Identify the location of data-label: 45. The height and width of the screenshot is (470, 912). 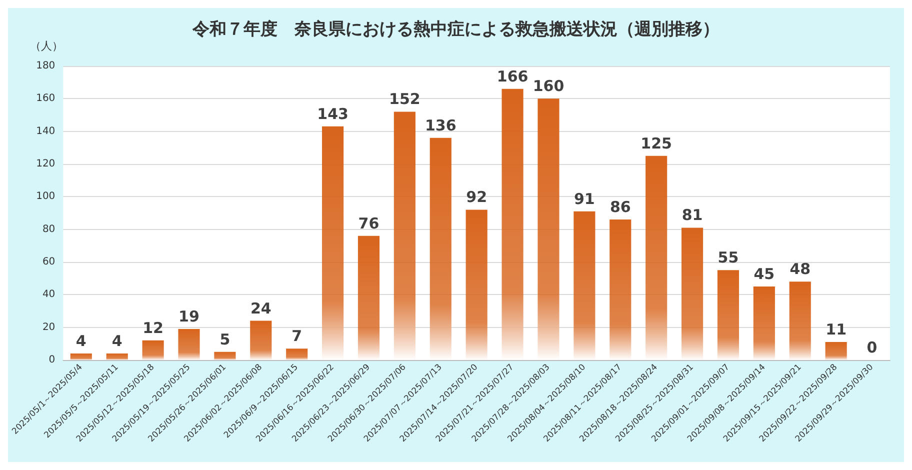
(764, 274).